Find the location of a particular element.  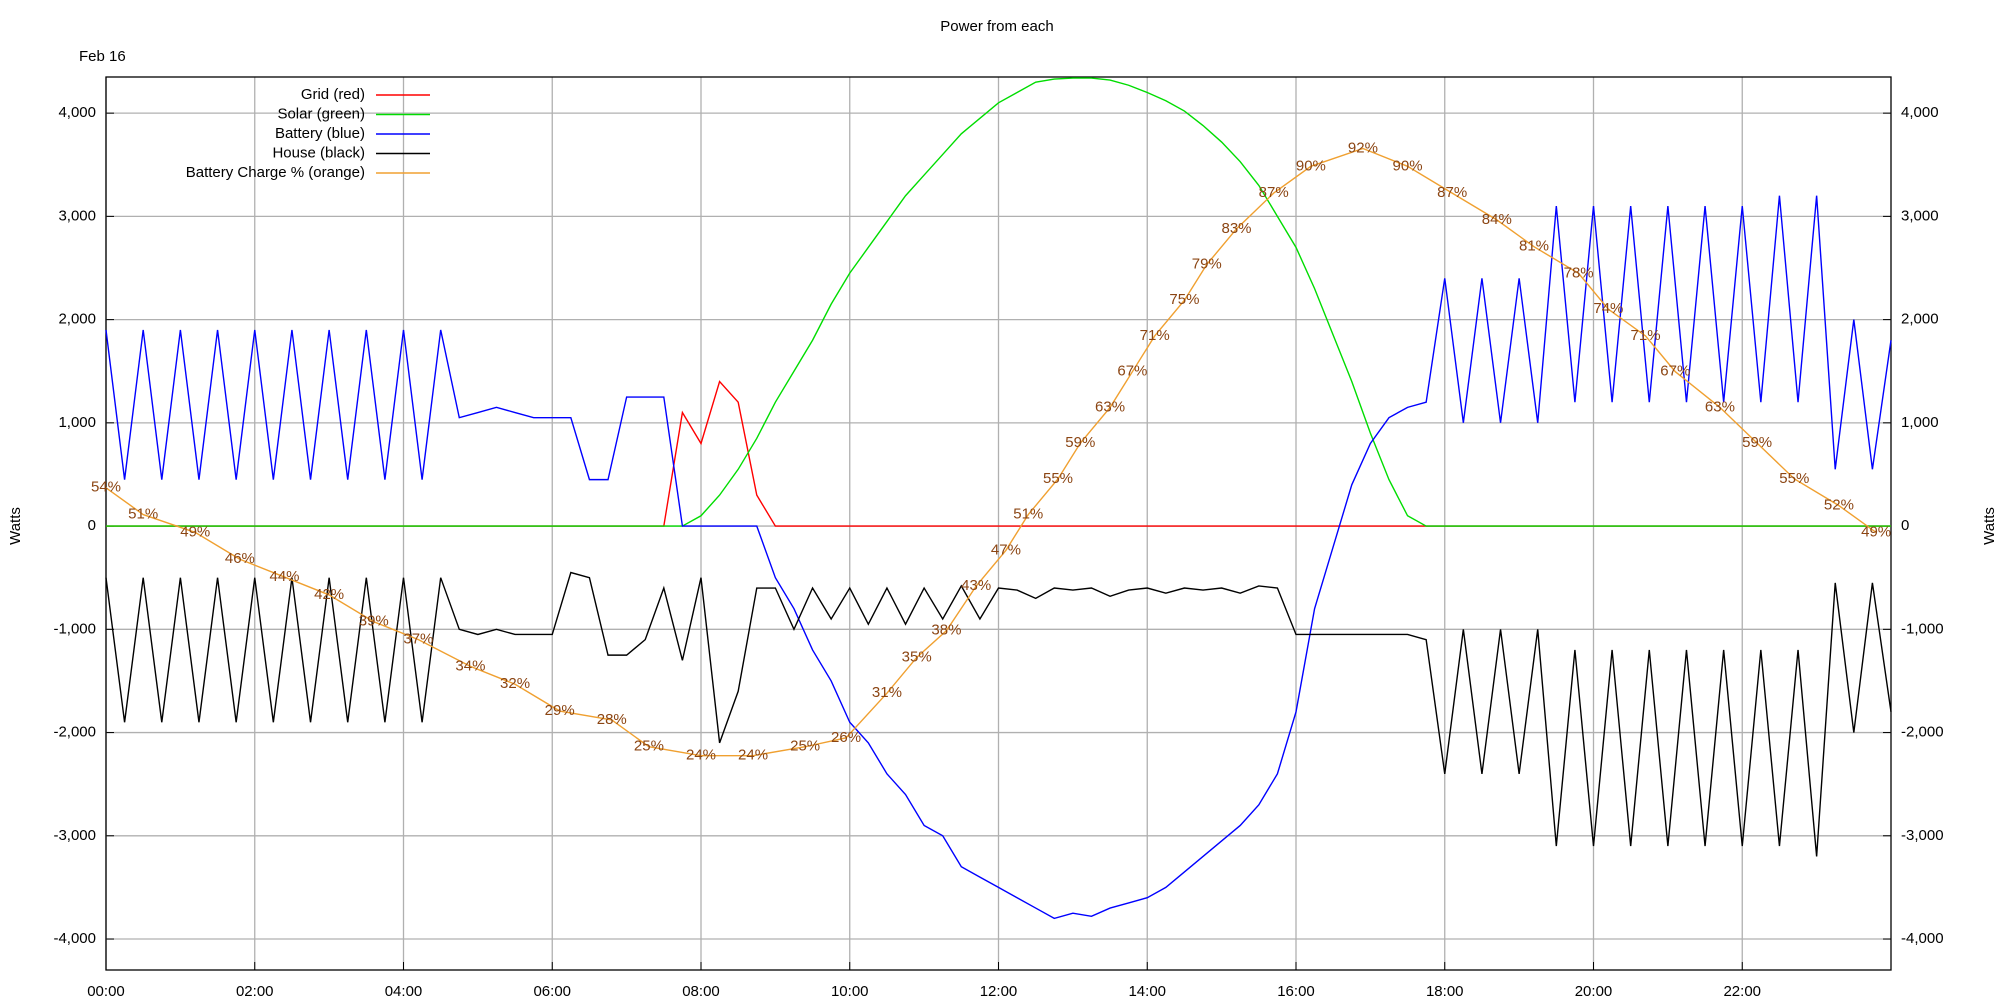

y2-tick-label: 3,000 is located at coordinates (1920, 215).